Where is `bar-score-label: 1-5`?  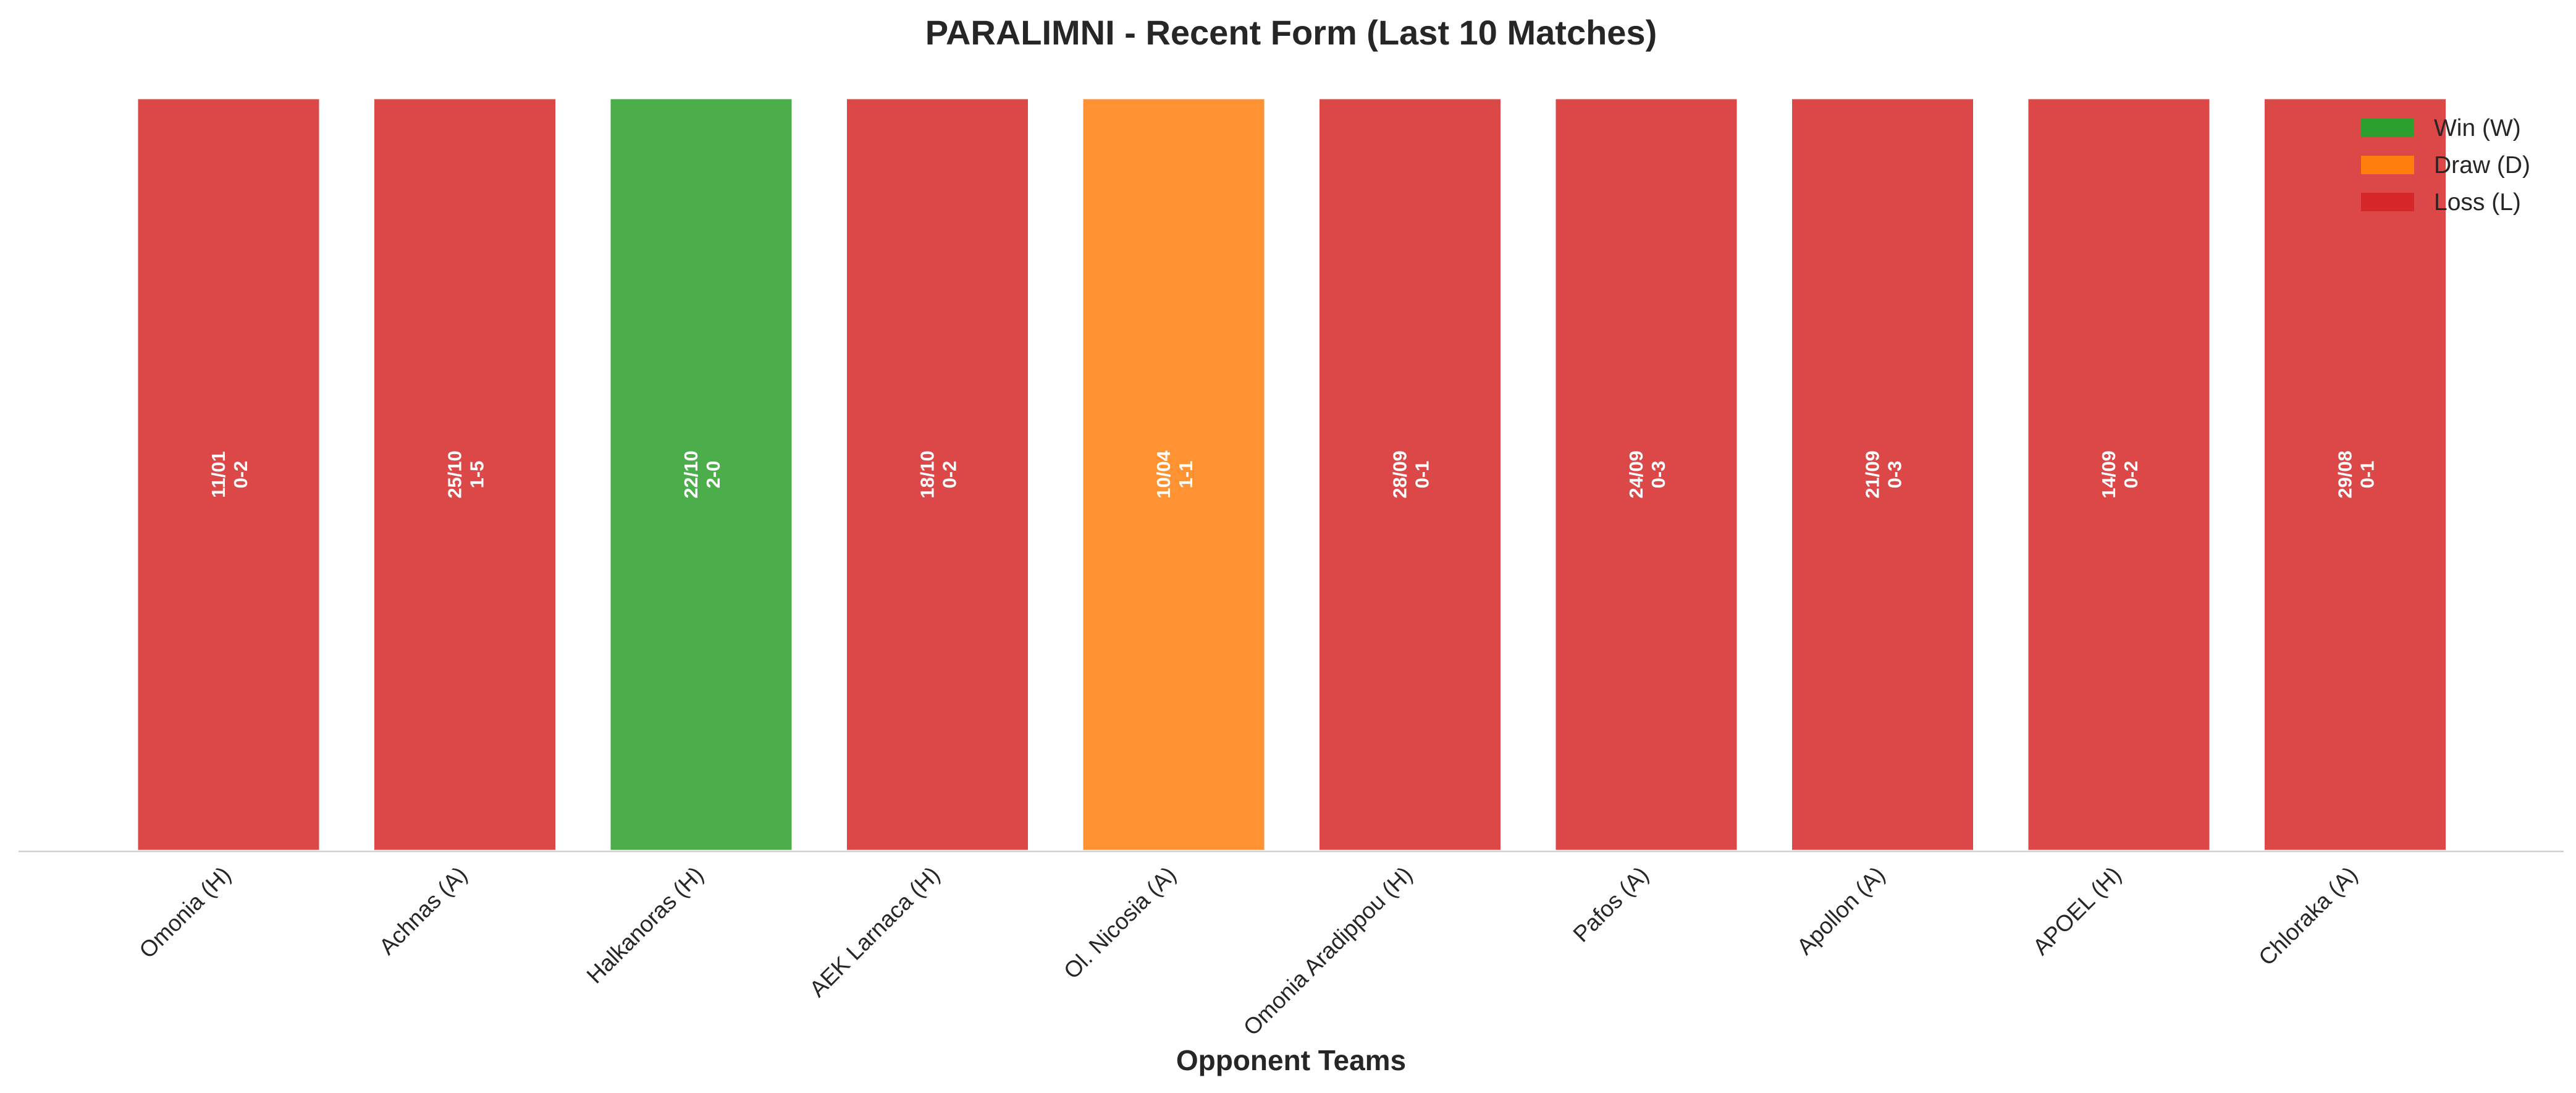
bar-score-label: 1-5 is located at coordinates (477, 475).